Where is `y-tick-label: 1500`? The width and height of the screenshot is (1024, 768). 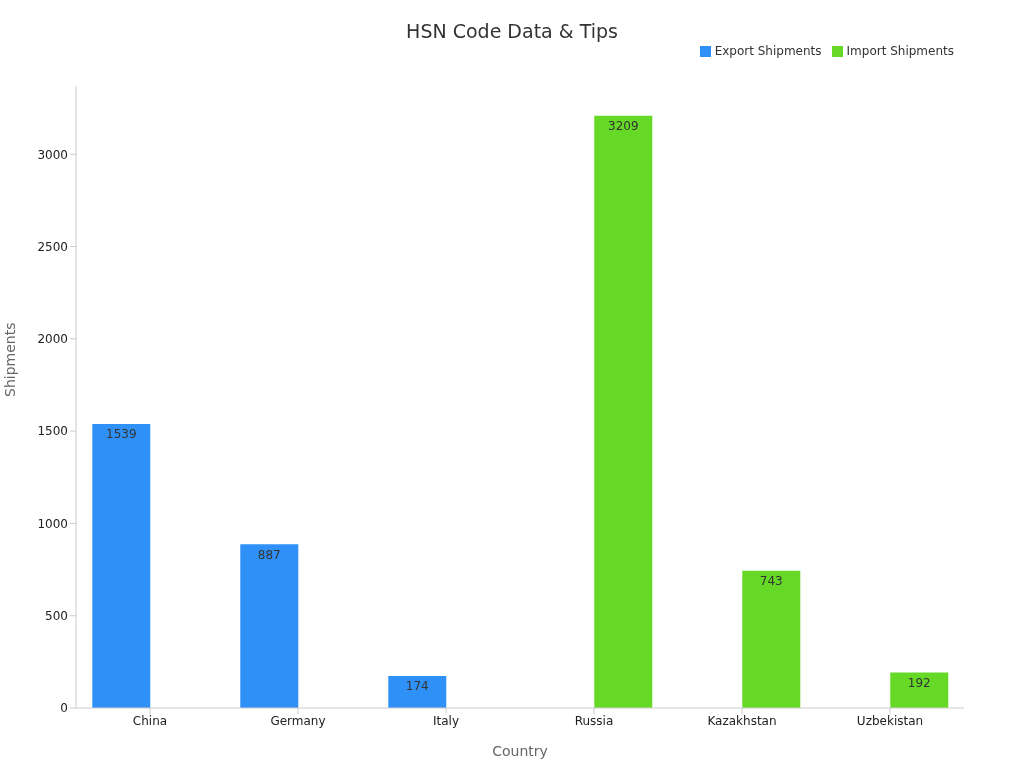 y-tick-label: 1500 is located at coordinates (52, 431).